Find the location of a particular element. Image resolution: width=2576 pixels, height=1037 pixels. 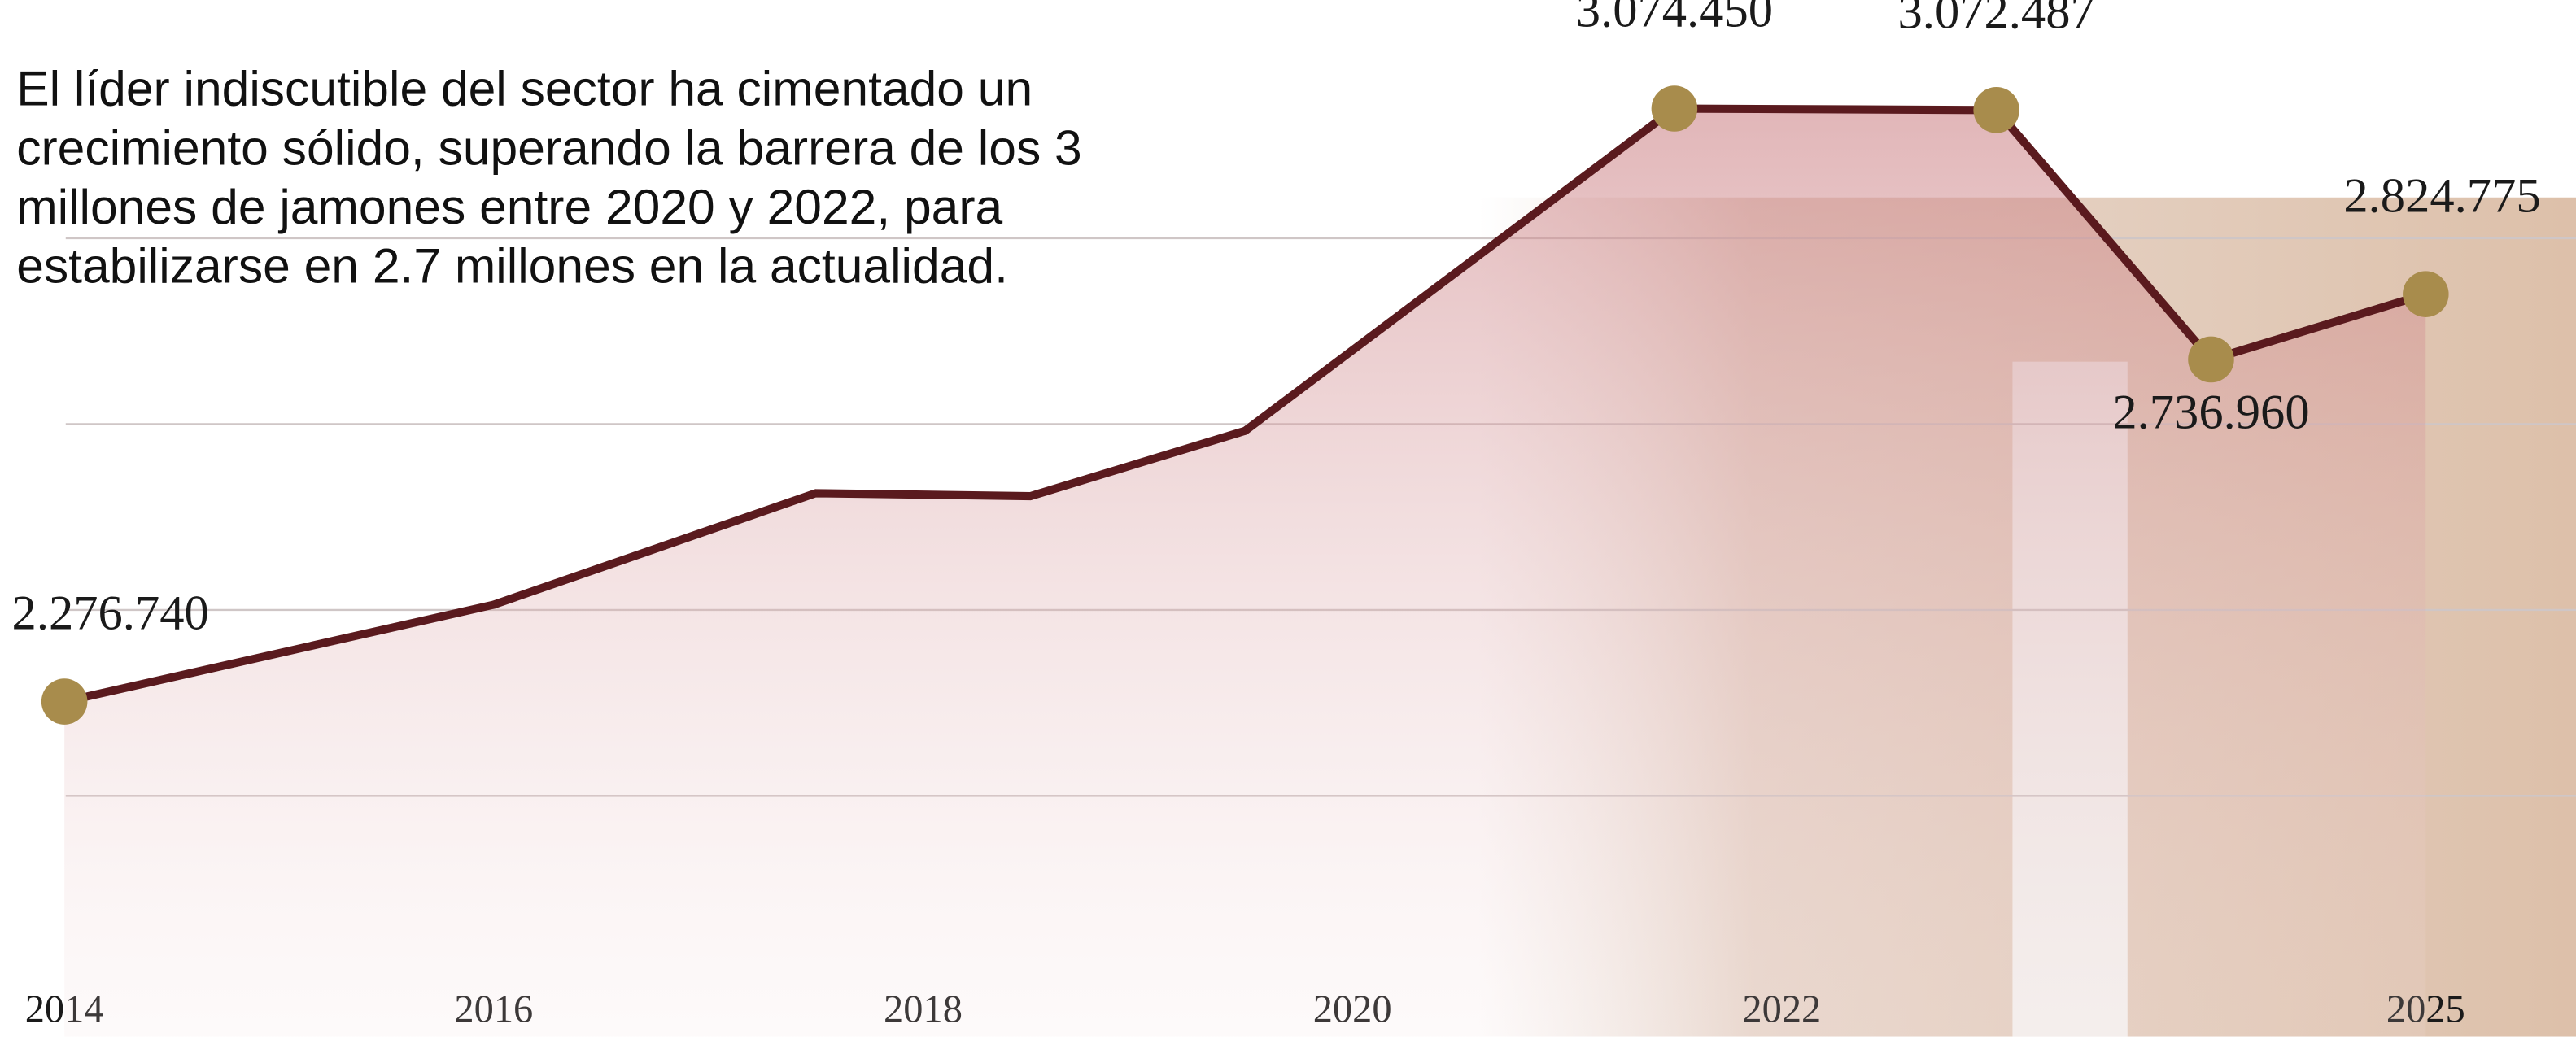

data-label: 2.824.775 is located at coordinates (2441, 196).